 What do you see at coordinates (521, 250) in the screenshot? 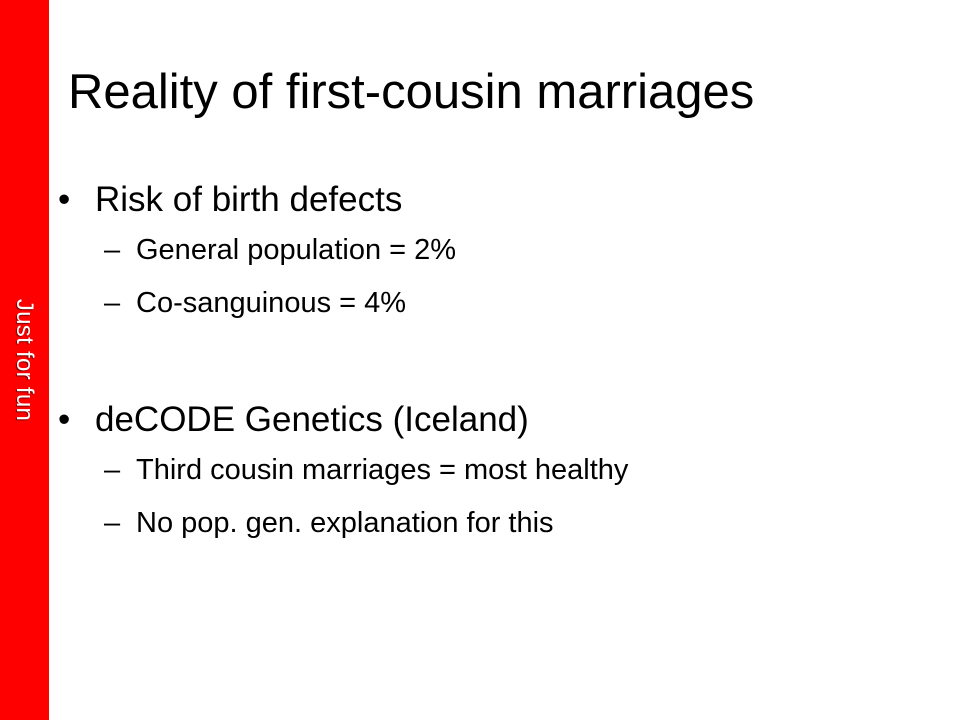
I see `sub-item: – General population = 2%` at bounding box center [521, 250].